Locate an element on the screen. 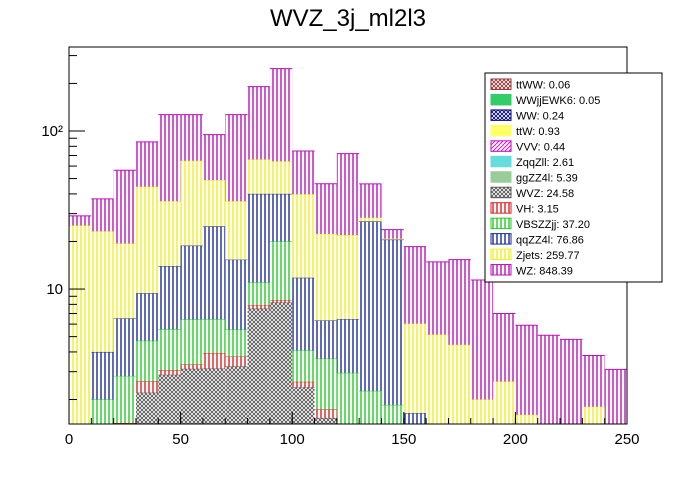 The height and width of the screenshot is (477, 696). y-tick-label: 10 is located at coordinates (54, 289).